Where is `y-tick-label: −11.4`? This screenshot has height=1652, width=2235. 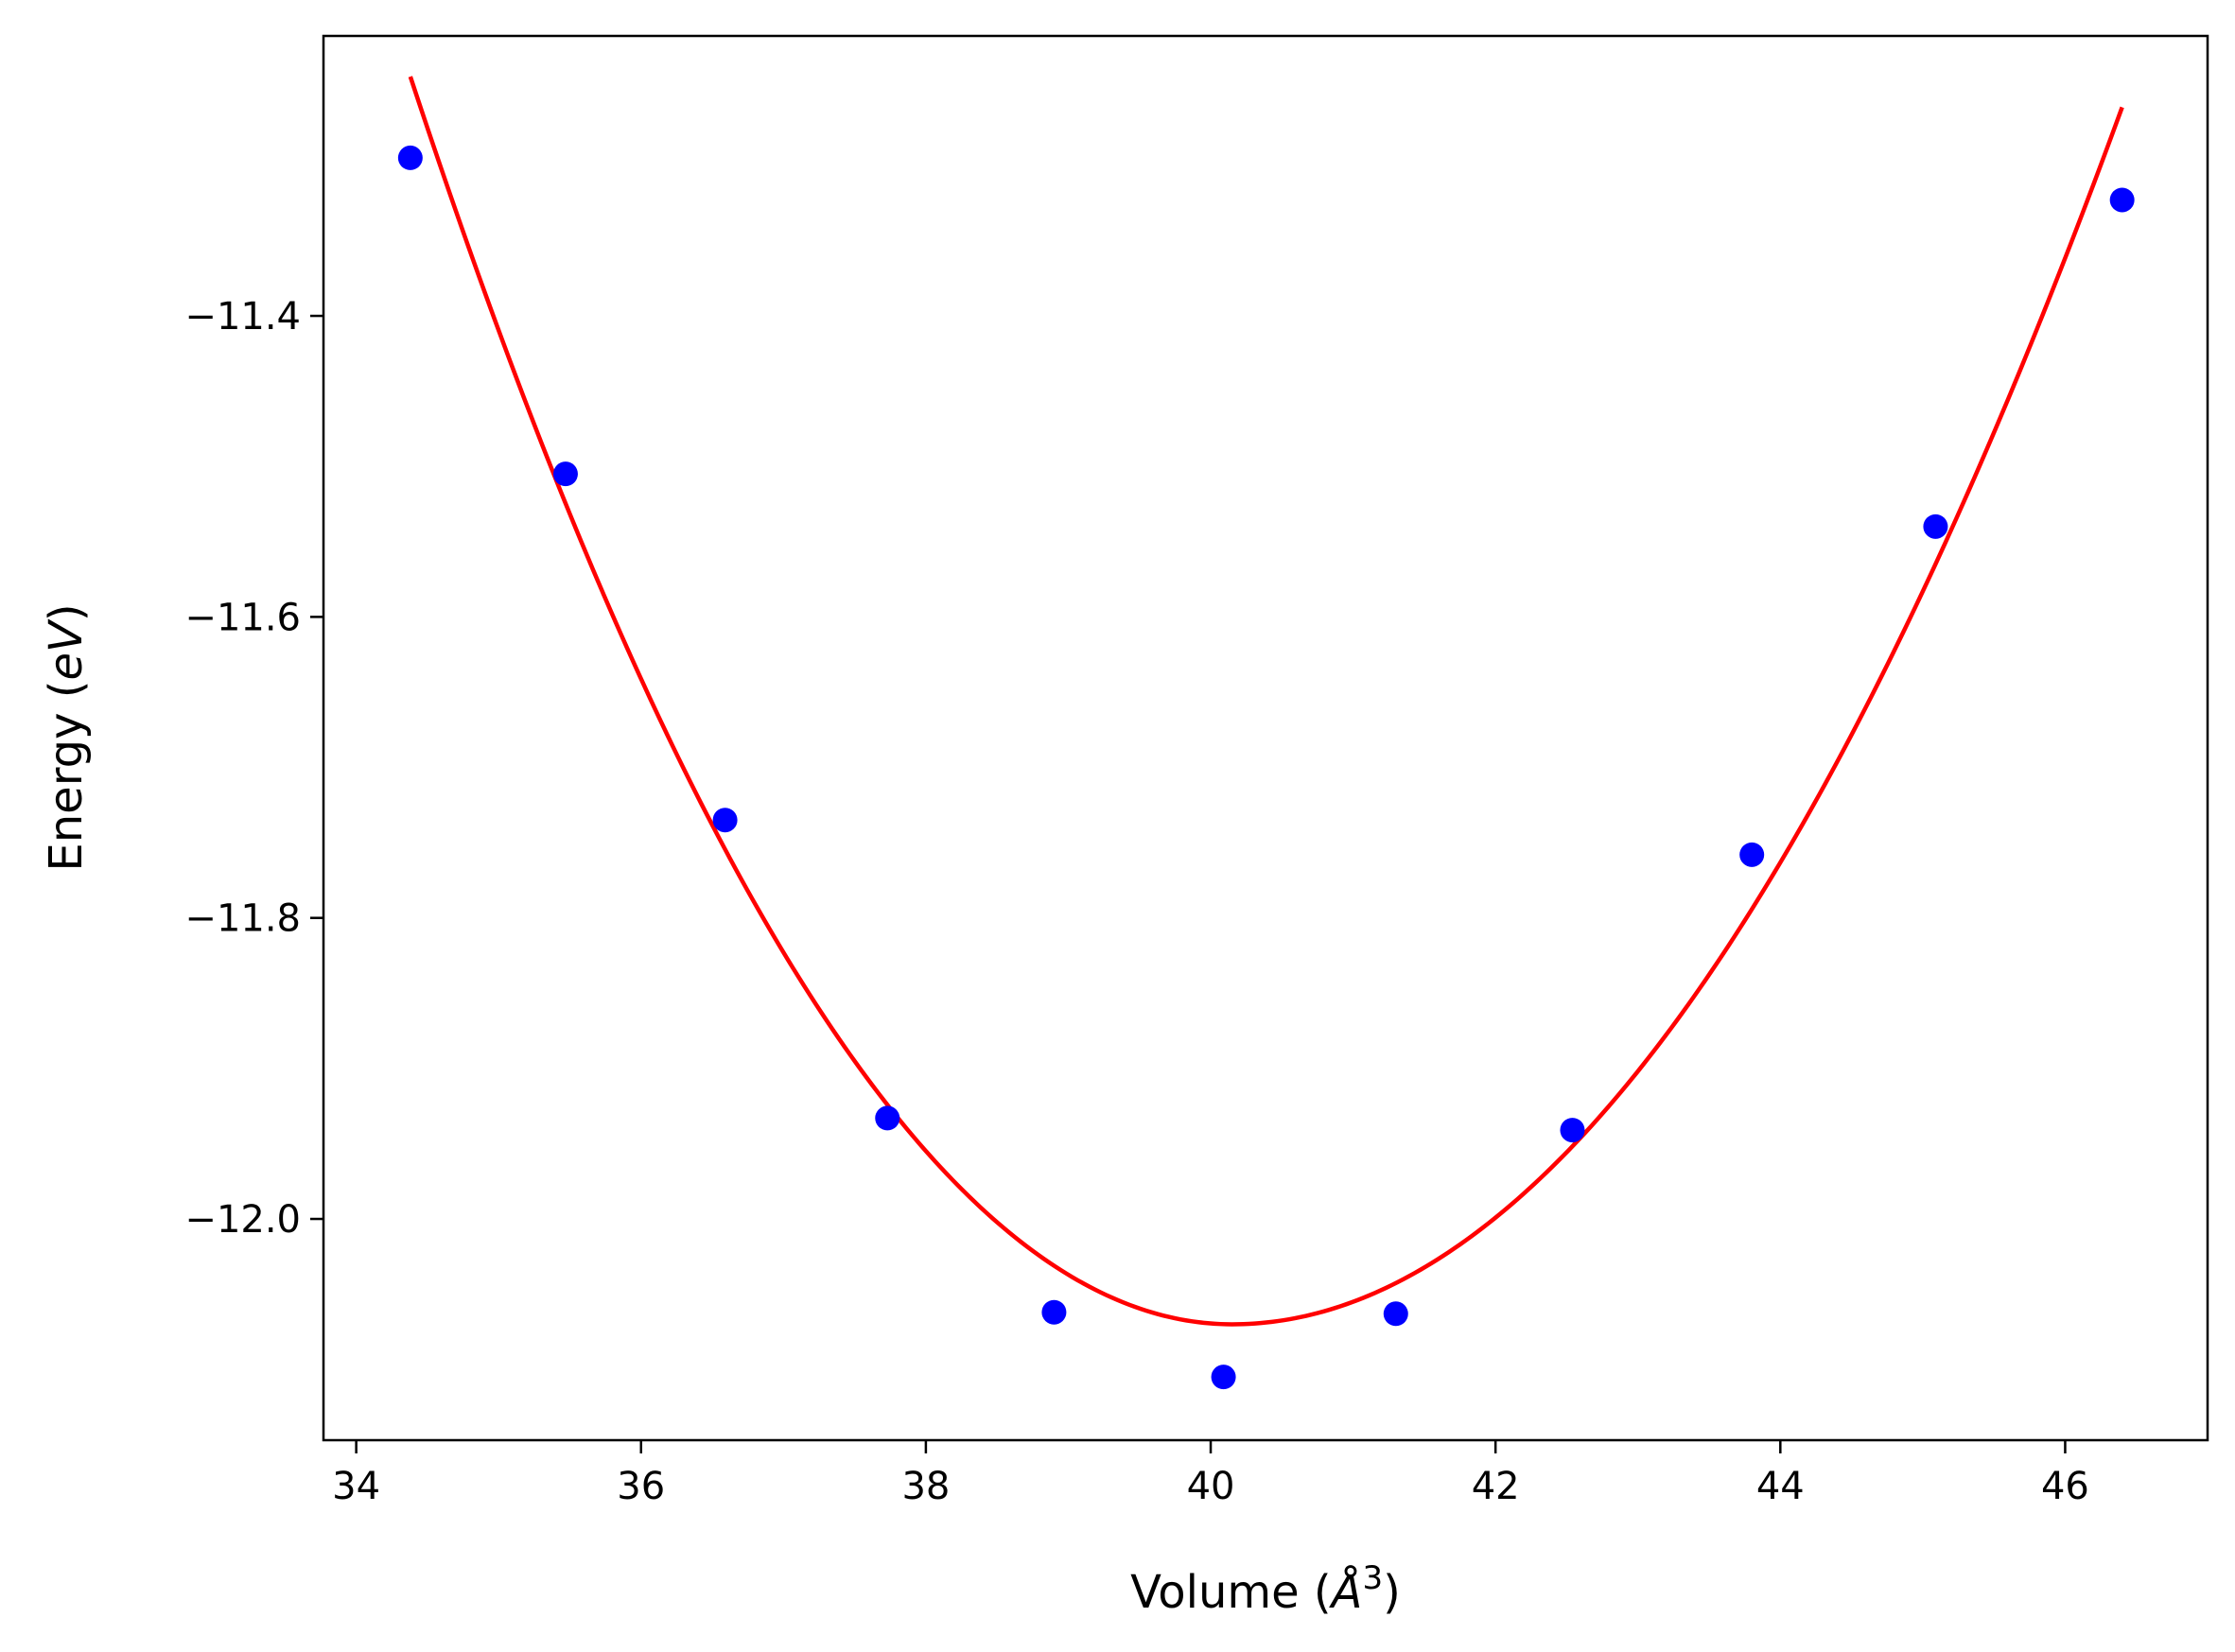
y-tick-label: −11.4 is located at coordinates (242, 317).